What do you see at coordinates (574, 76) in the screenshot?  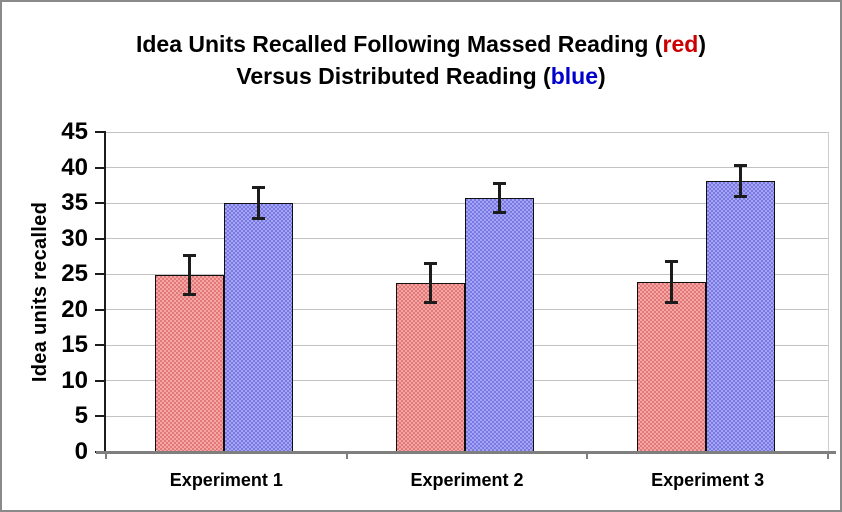 I see `title-blue-word: blue` at bounding box center [574, 76].